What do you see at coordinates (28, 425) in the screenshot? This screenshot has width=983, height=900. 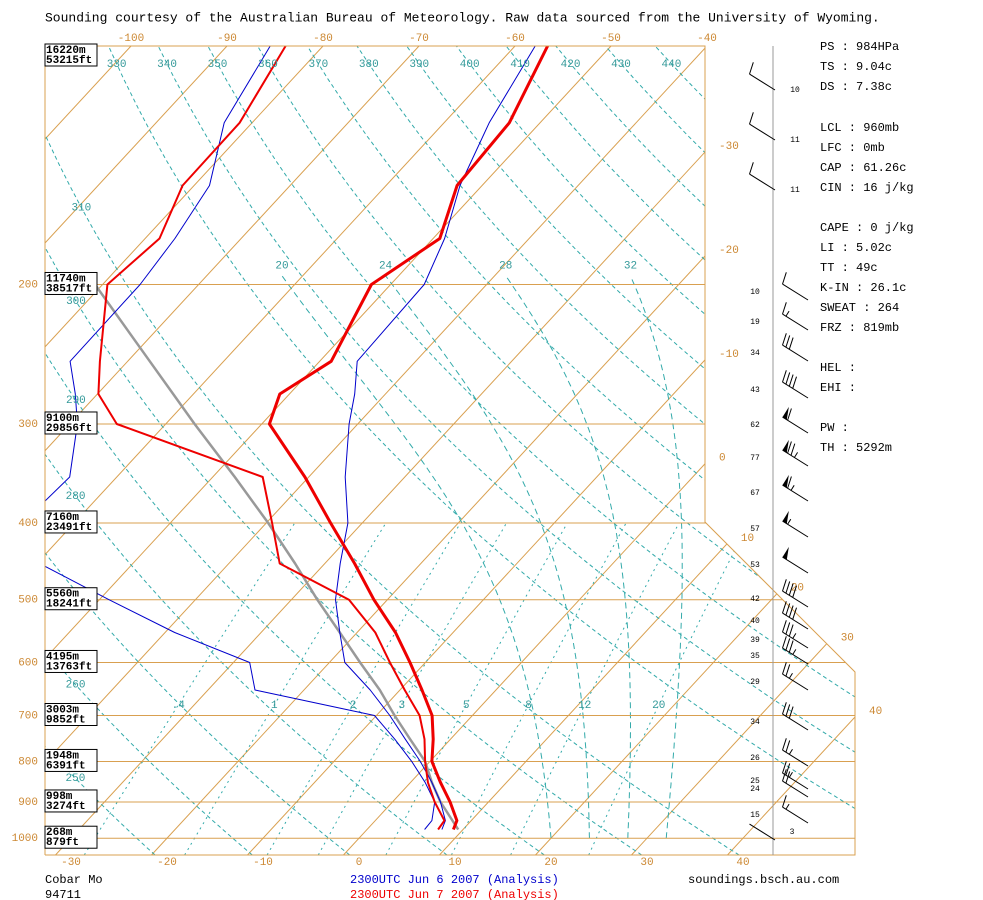 I see `y-tick-label: 300` at bounding box center [28, 425].